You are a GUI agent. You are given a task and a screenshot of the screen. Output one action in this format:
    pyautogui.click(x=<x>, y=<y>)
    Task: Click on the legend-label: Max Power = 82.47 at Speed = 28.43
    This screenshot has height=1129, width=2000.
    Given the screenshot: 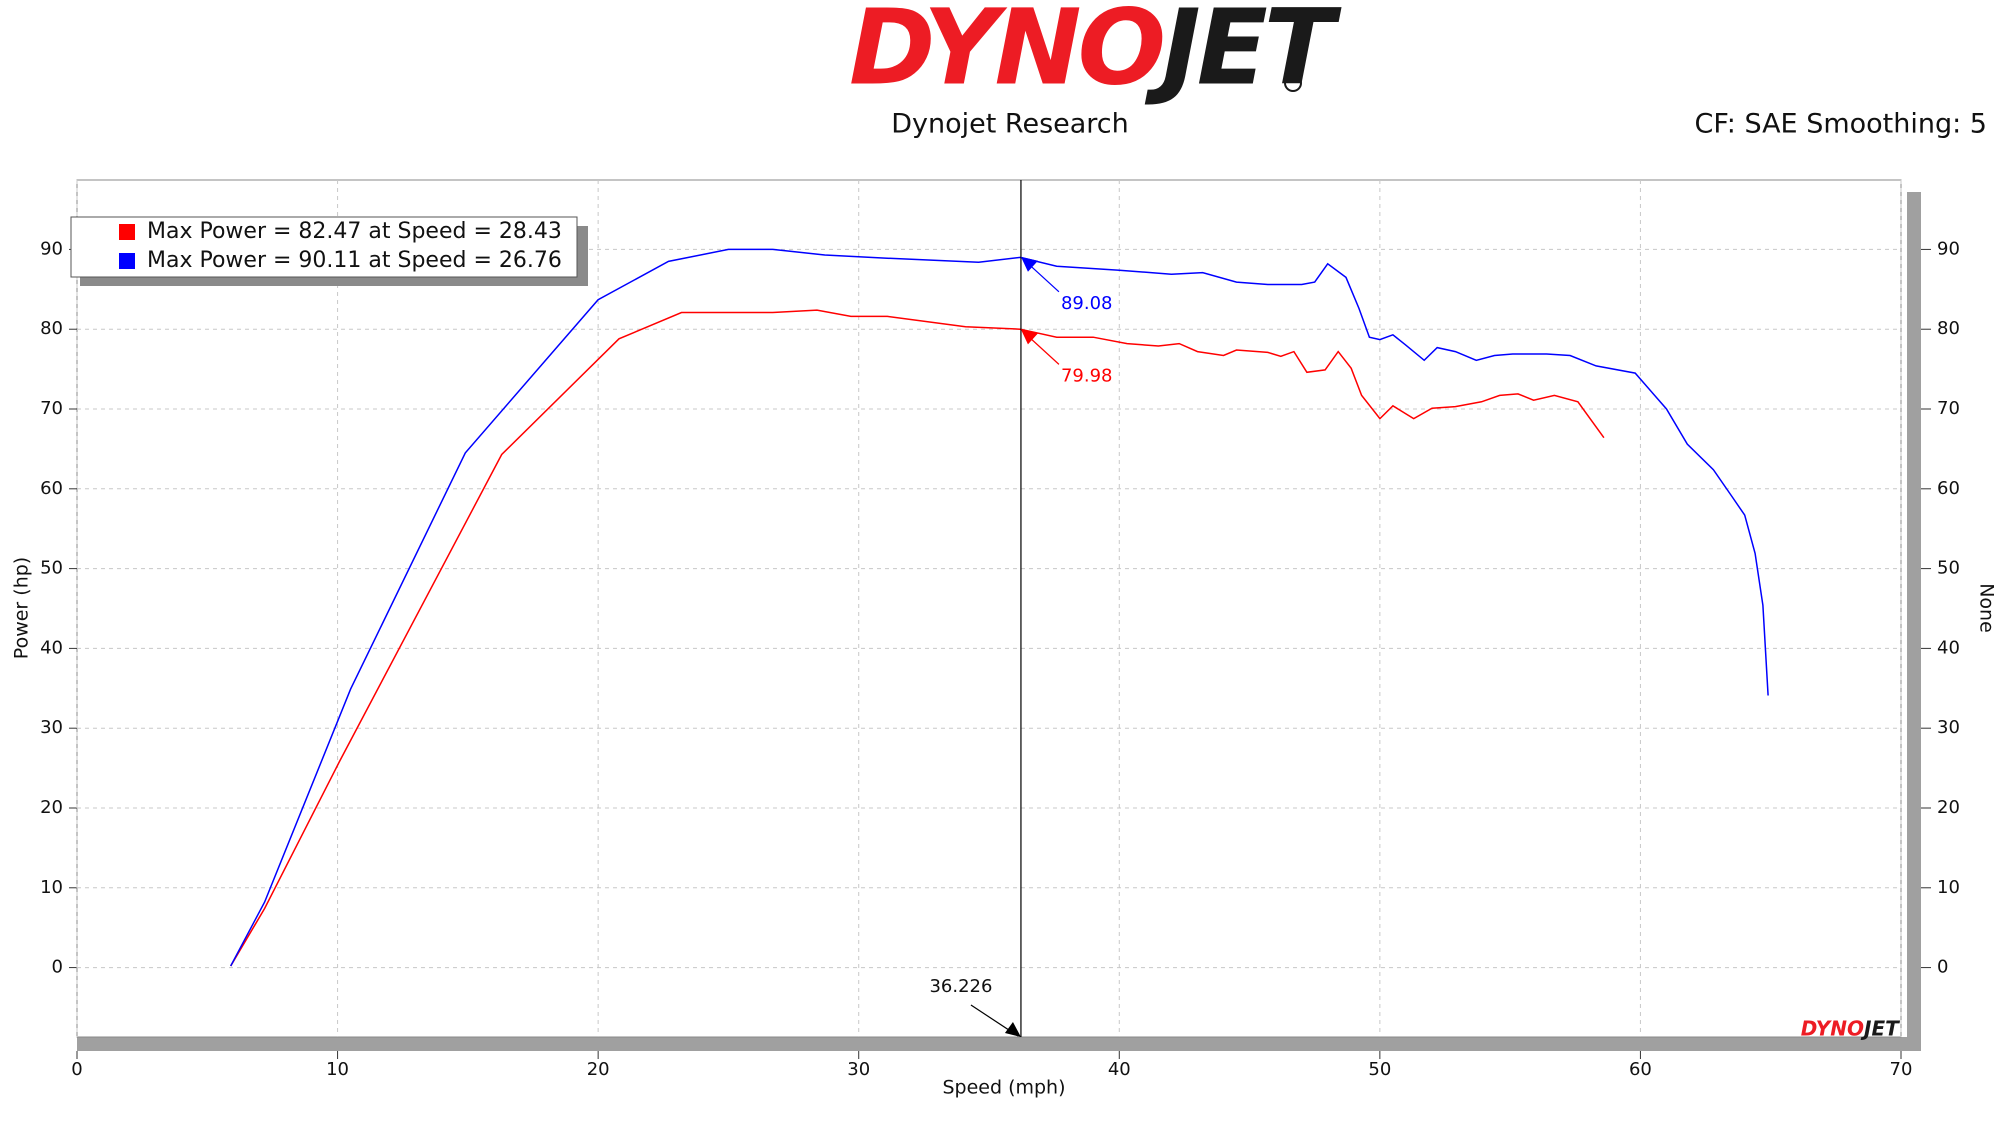 What is the action you would take?
    pyautogui.click(x=354, y=231)
    